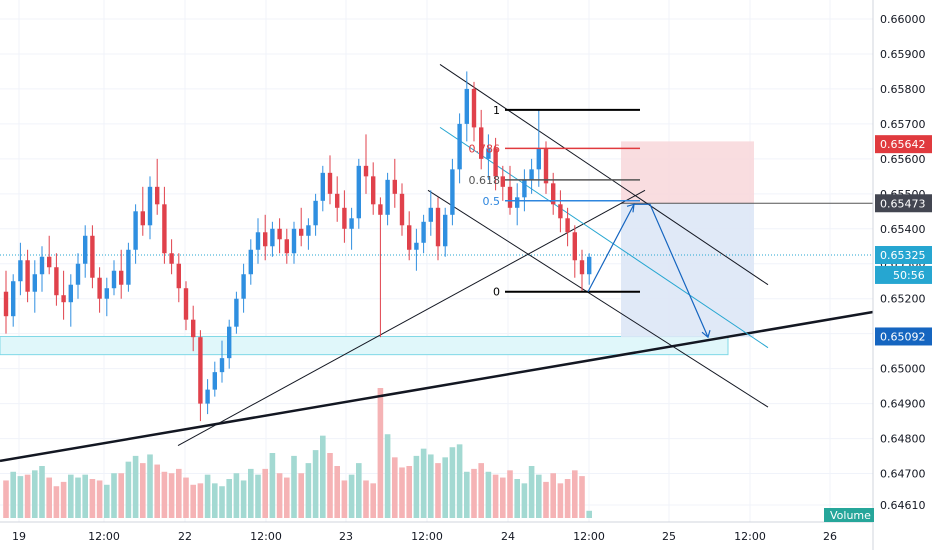  Describe the element at coordinates (830, 536) in the screenshot. I see `time-tick-label: 26` at that location.